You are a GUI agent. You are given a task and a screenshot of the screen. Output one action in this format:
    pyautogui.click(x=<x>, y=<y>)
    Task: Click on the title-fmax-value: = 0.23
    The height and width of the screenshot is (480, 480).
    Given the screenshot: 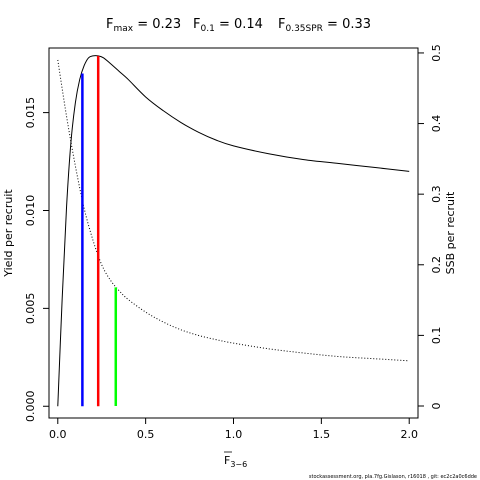 What is the action you would take?
    pyautogui.click(x=157, y=24)
    